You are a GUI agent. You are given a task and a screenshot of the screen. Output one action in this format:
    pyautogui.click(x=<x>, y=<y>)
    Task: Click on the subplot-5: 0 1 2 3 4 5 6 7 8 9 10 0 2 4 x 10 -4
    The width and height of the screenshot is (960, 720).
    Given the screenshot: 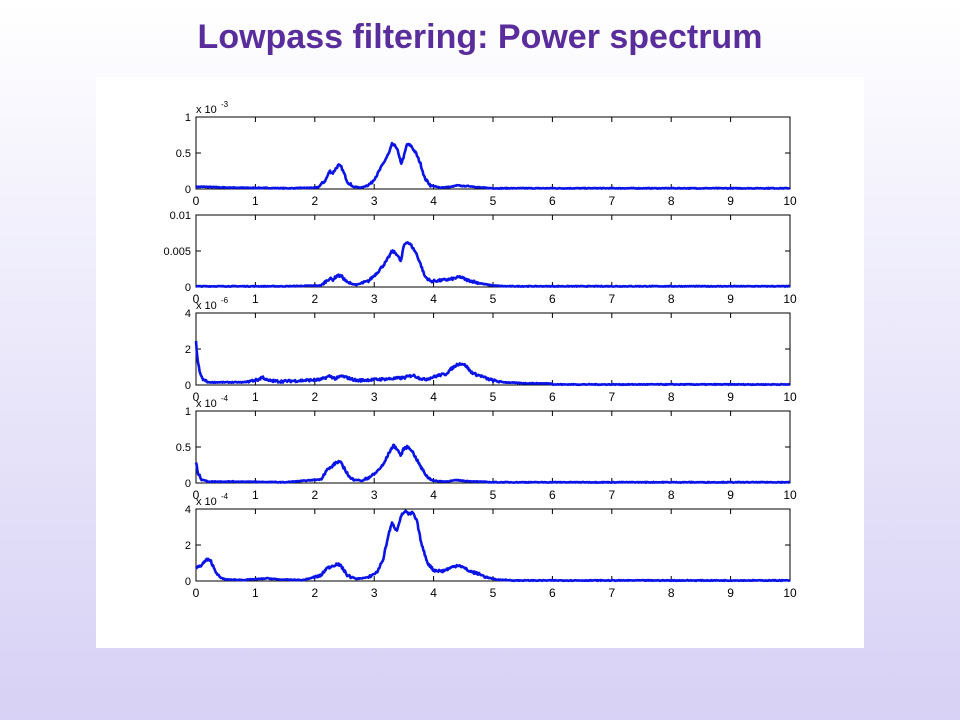 What is the action you would take?
    pyautogui.click(x=491, y=546)
    